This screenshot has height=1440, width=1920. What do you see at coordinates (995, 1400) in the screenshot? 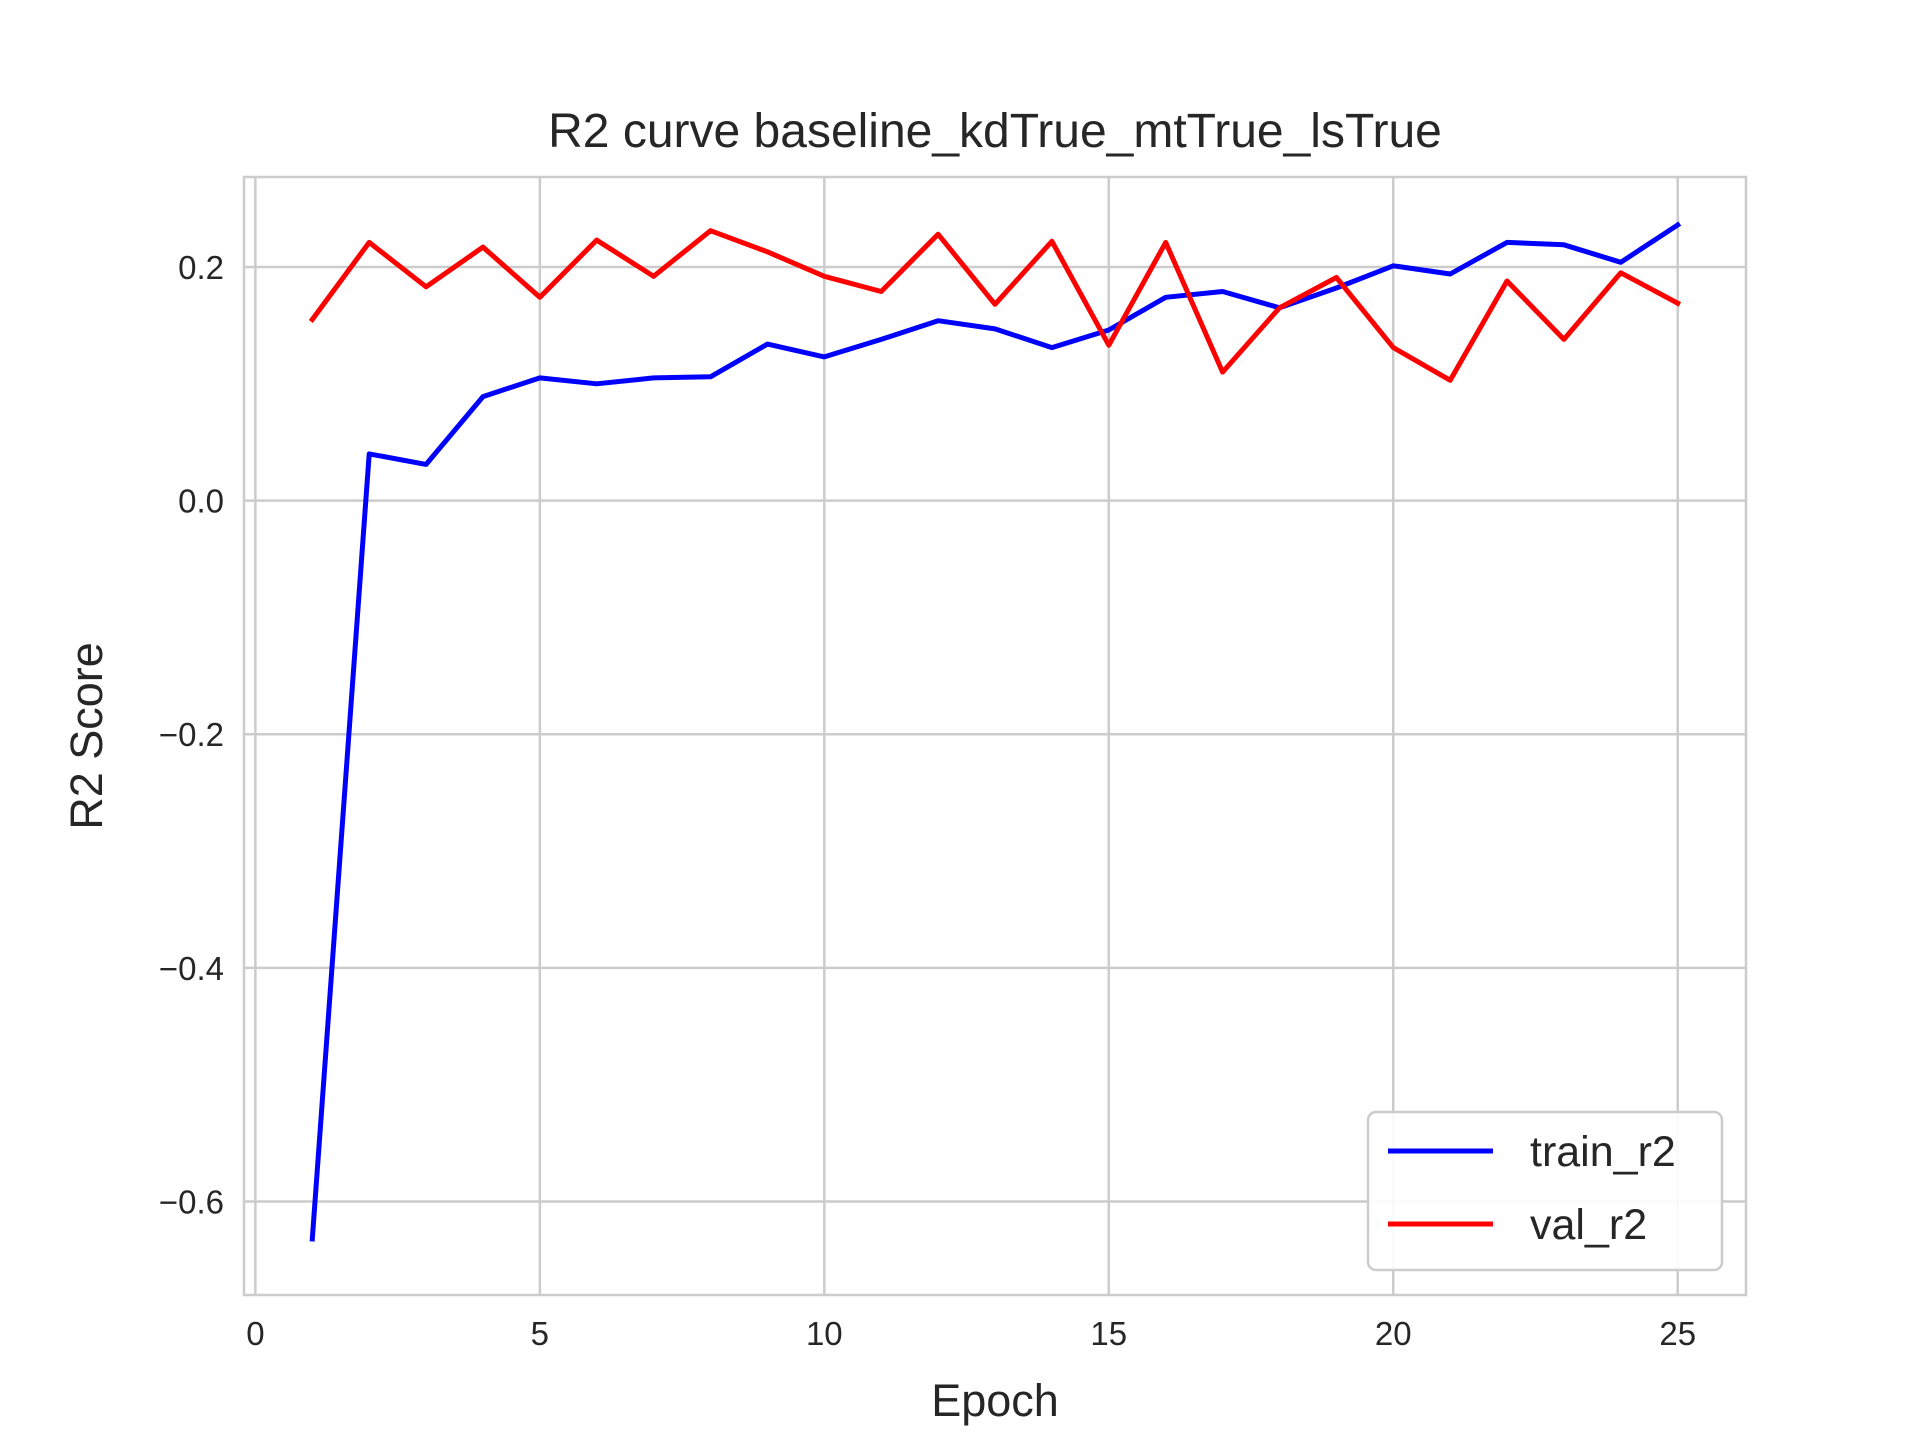
I see `x-axis-label: Epoch` at bounding box center [995, 1400].